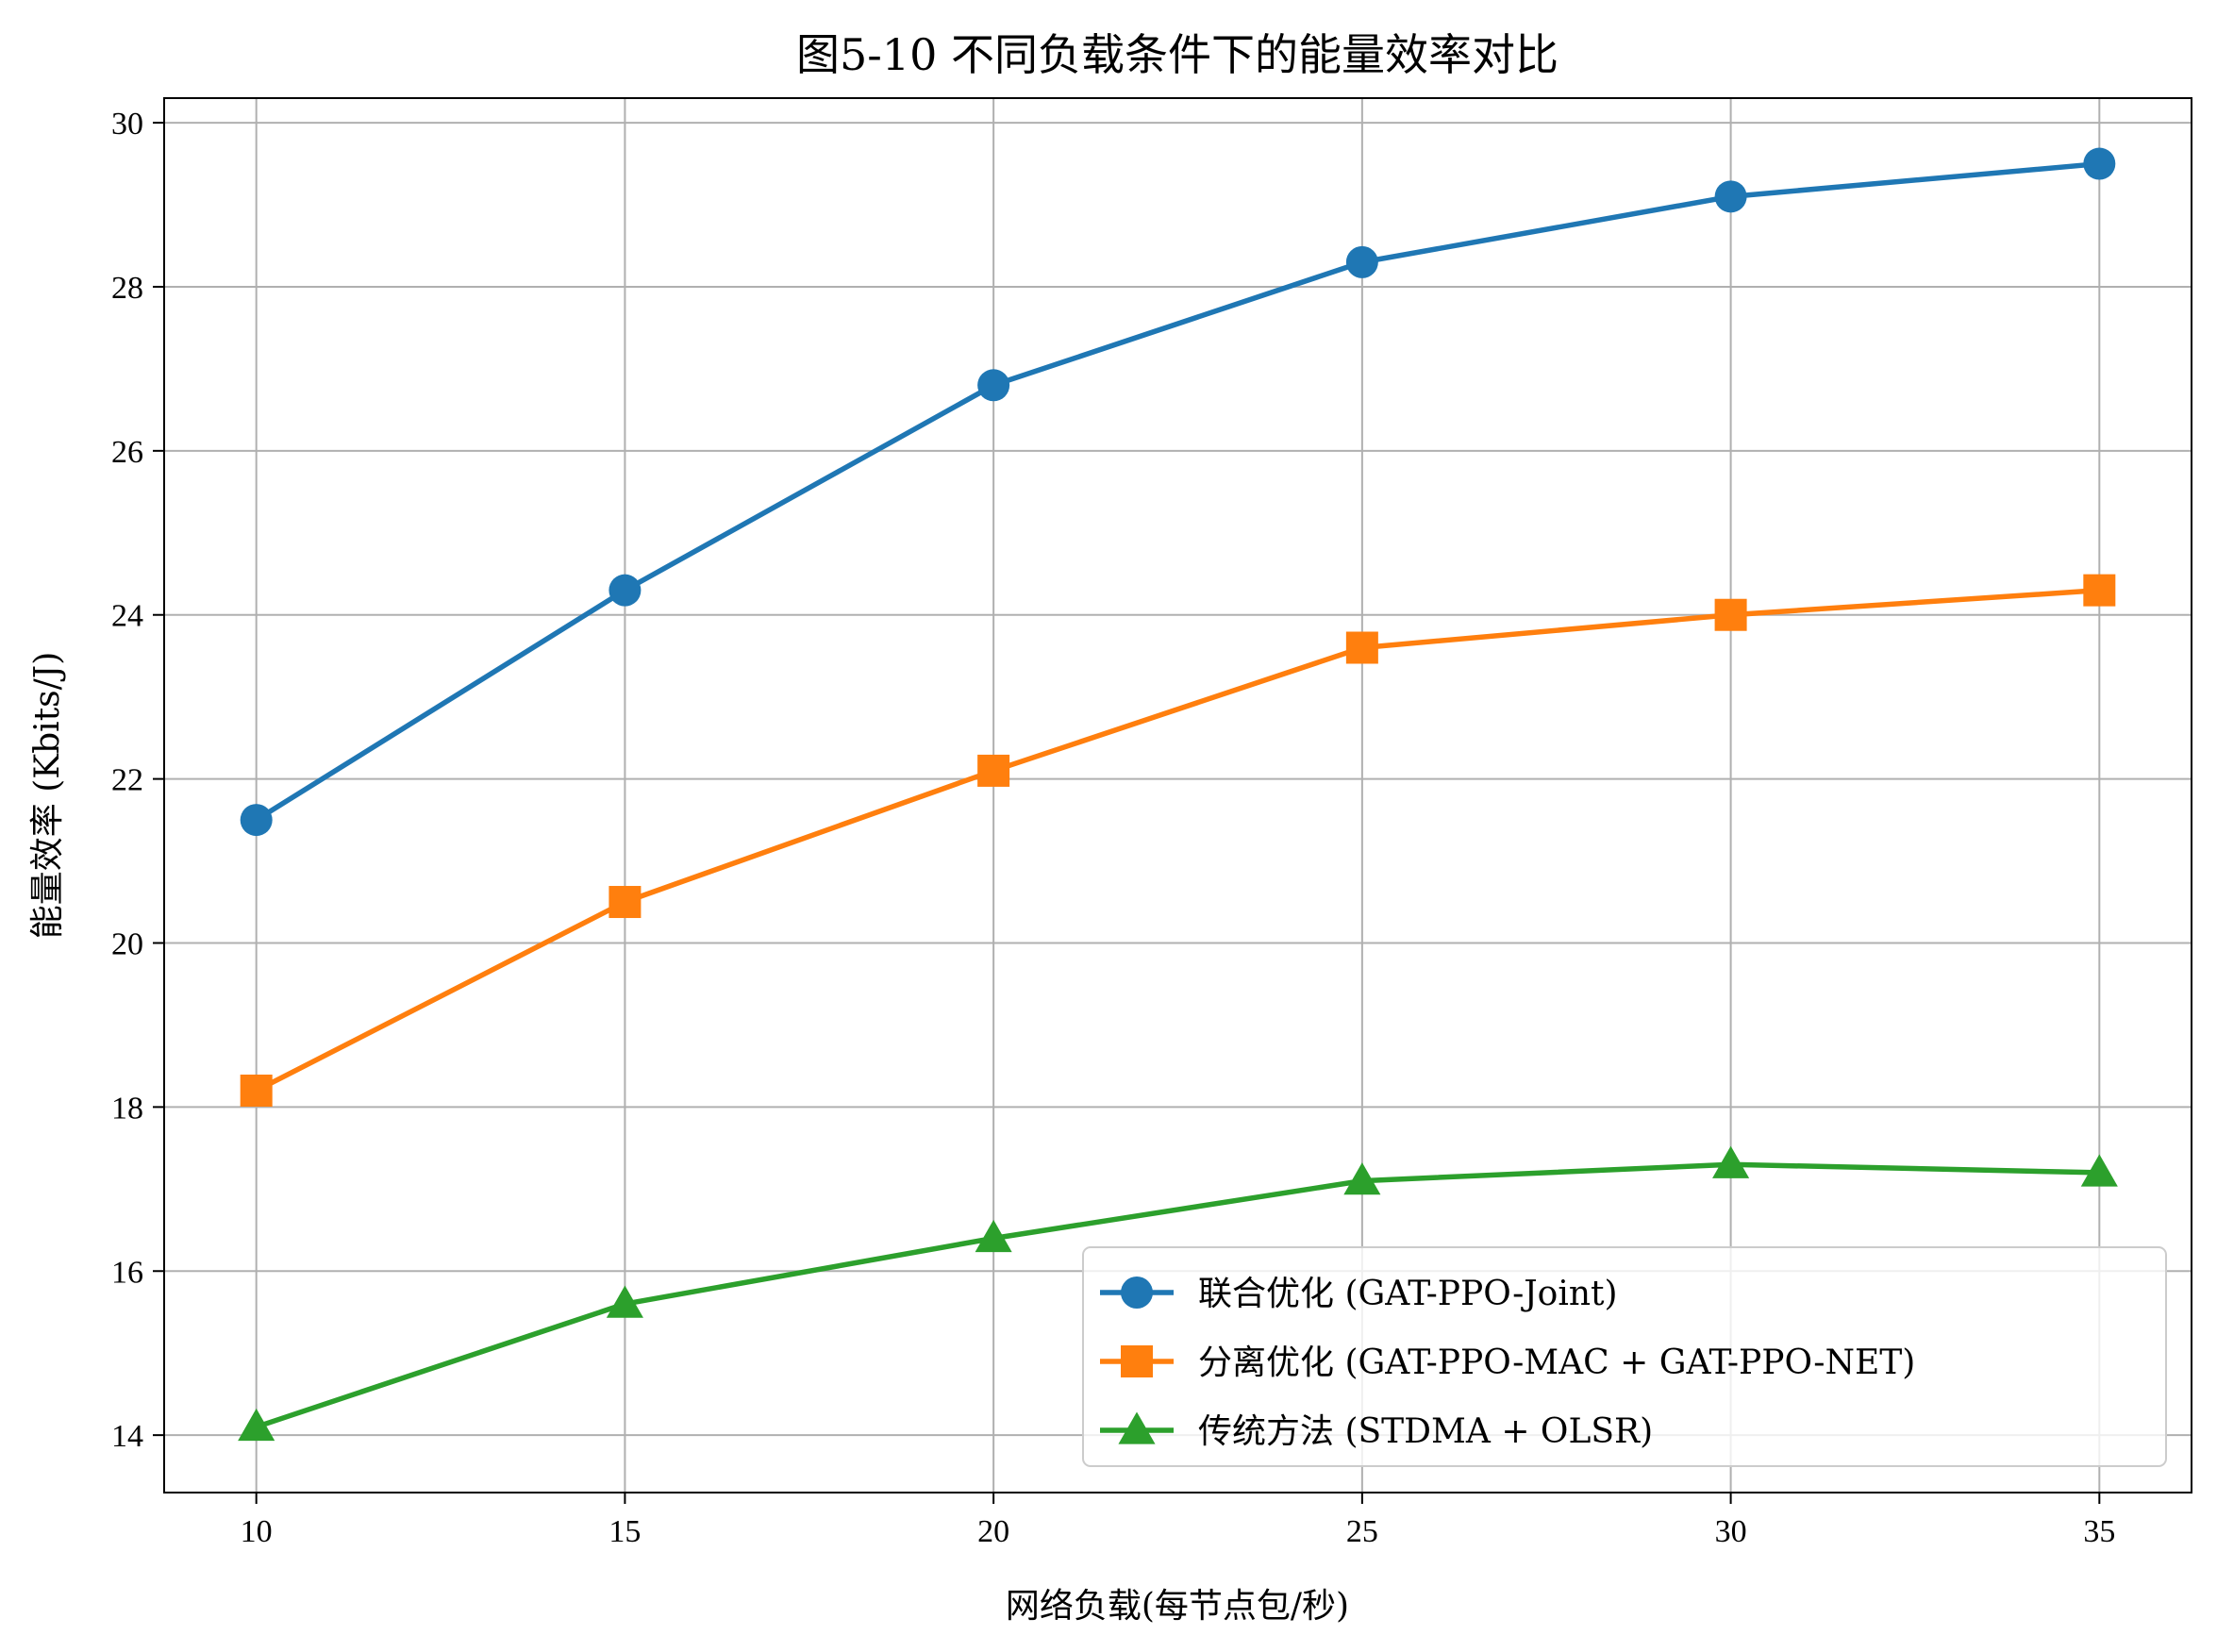 The height and width of the screenshot is (1652, 2217). Describe the element at coordinates (1425, 1431) in the screenshot. I see `legend-label: 传统方法 (STDMA + OLSR)` at that location.